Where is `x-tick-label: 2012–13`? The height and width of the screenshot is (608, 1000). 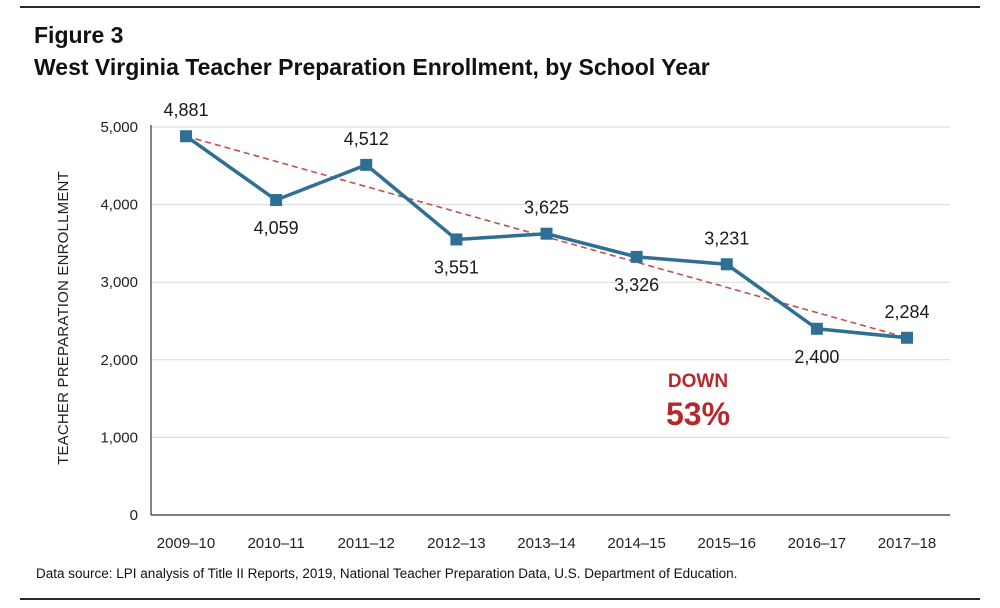
x-tick-label: 2012–13 is located at coordinates (456, 543).